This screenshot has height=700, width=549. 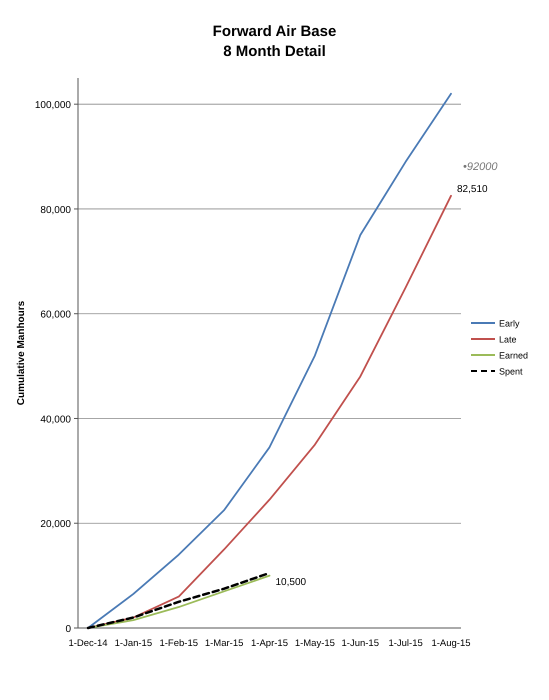 What do you see at coordinates (314, 643) in the screenshot?
I see `x-tick-label: 1-May-15` at bounding box center [314, 643].